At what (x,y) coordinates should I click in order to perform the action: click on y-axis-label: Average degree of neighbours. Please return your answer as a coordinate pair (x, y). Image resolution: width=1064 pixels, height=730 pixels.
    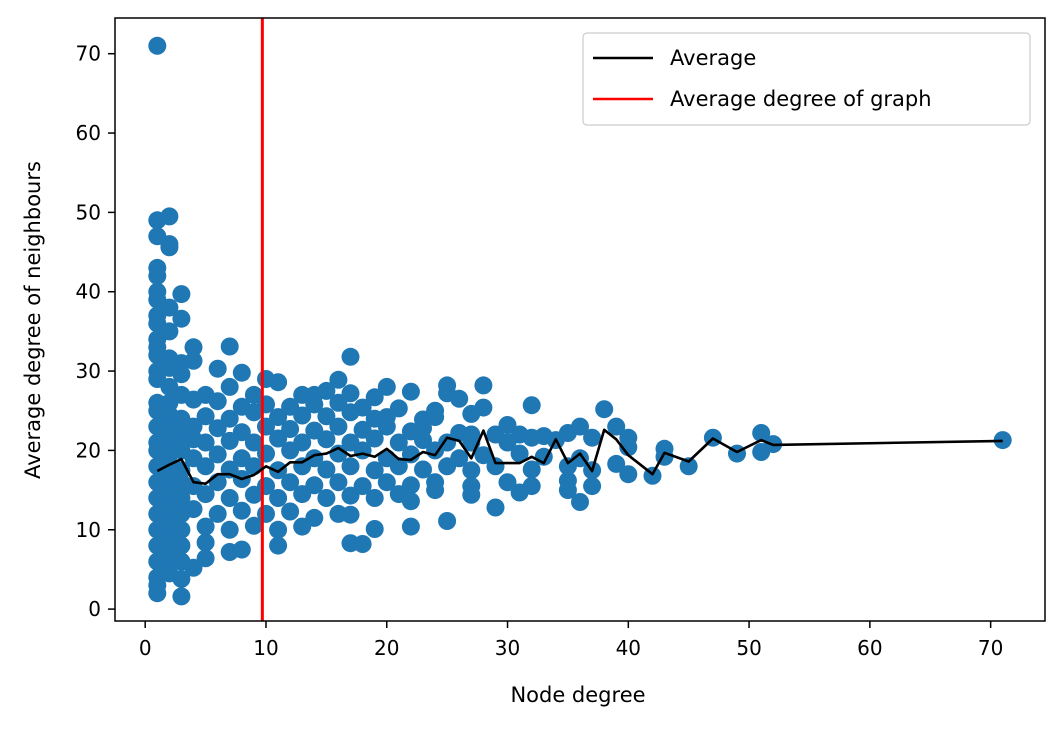
    Looking at the image, I should click on (33, 320).